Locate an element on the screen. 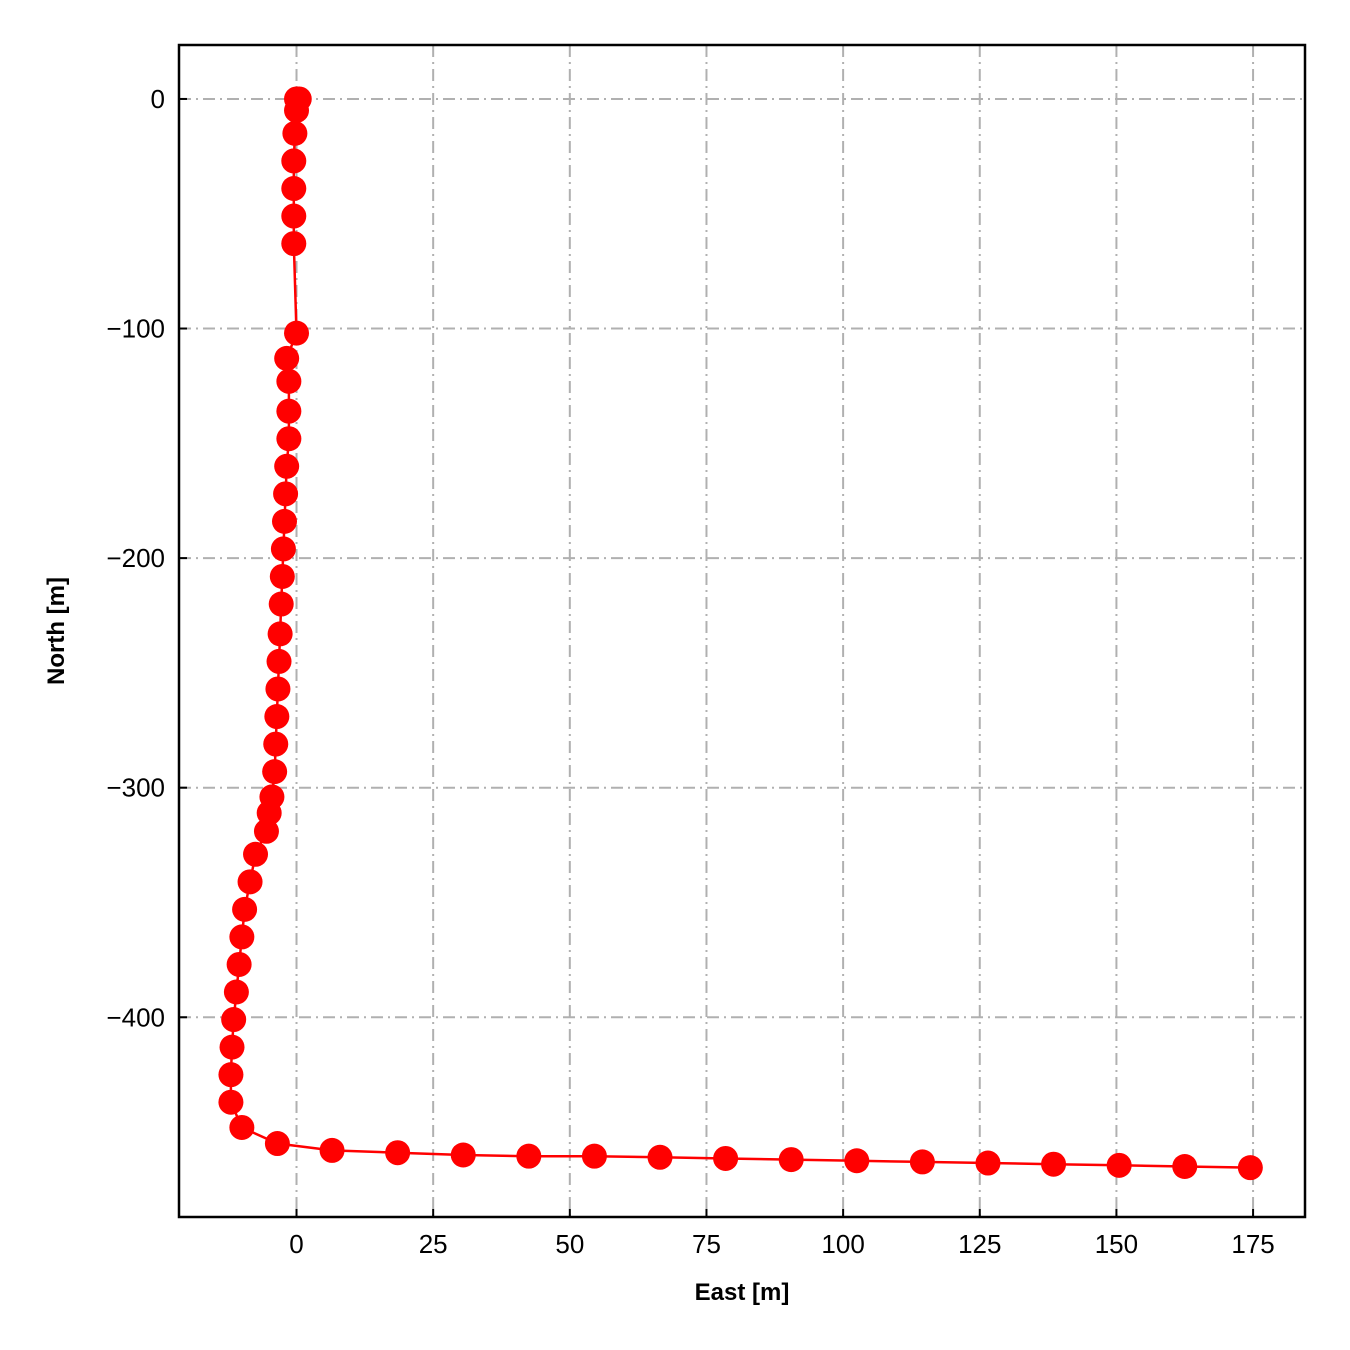  x-tick-label: 175 is located at coordinates (1252, 1244).